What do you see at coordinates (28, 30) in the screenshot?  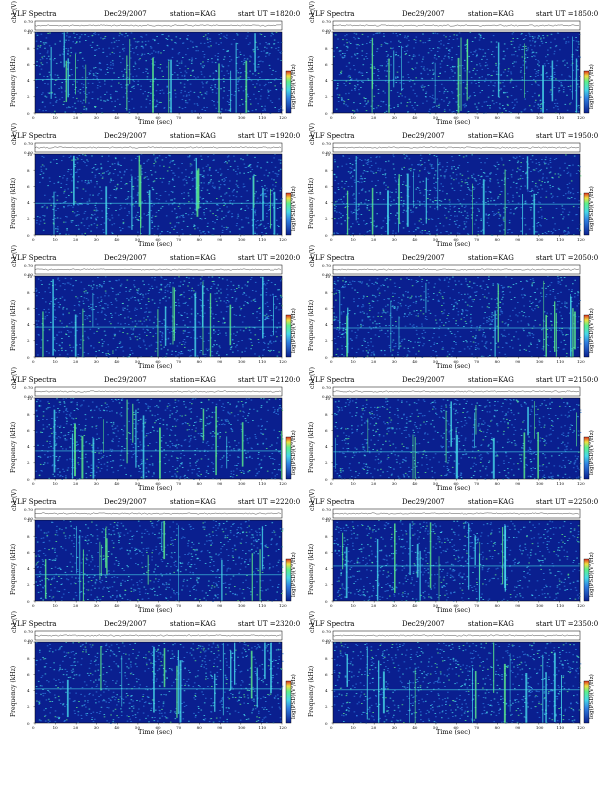 I see `ch1-tick-label: 0.00` at bounding box center [28, 30].